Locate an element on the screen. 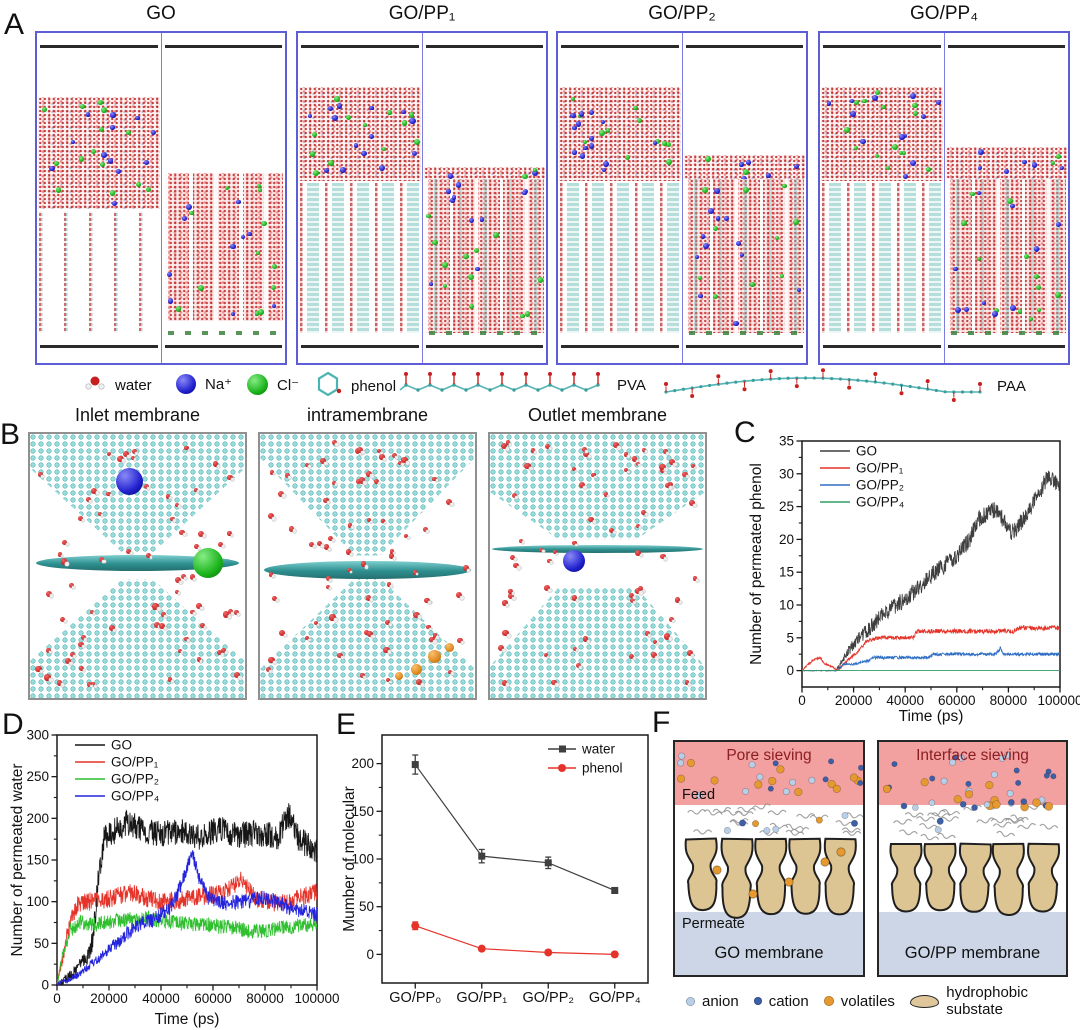 The height and width of the screenshot is (1030, 1080). piston-wall is located at coordinates (744, 46).